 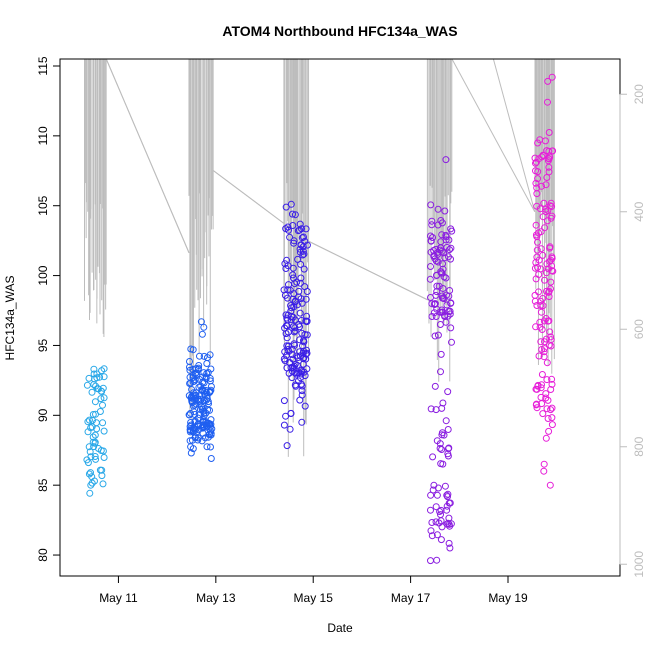 I want to click on altitude-line, so click(x=249, y=197).